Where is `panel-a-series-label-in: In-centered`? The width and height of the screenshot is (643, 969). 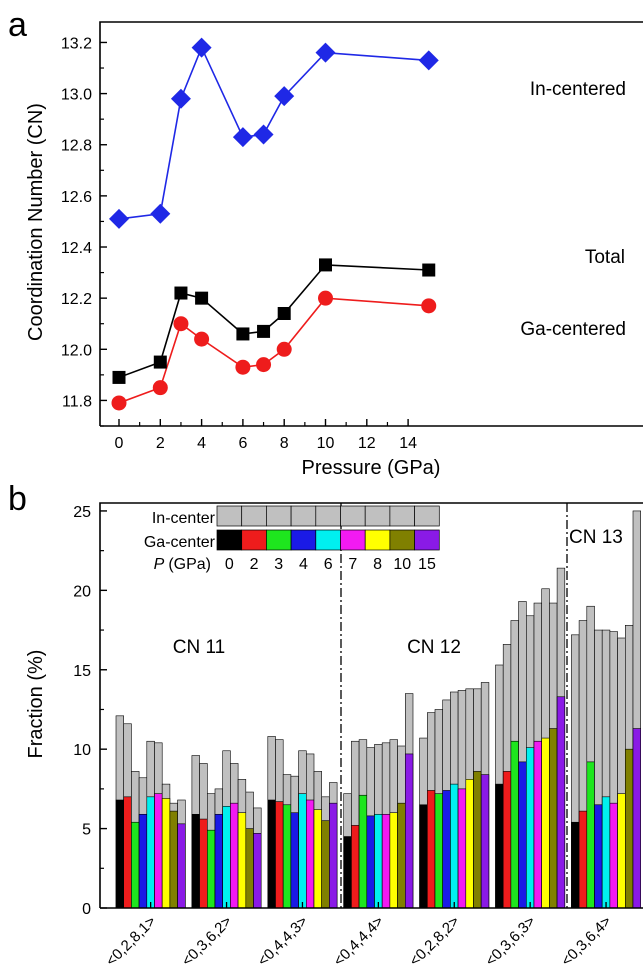
panel-a-series-label-in: In-centered is located at coordinates (578, 89).